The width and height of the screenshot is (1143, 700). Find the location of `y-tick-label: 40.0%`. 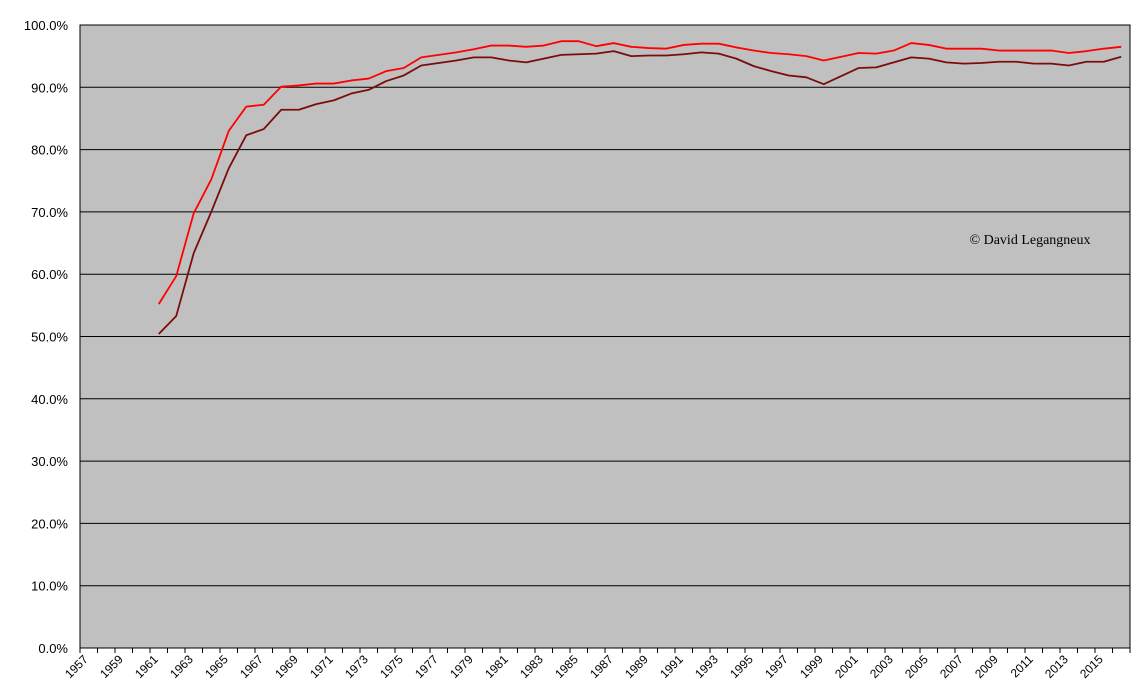

y-tick-label: 40.0% is located at coordinates (49, 399).